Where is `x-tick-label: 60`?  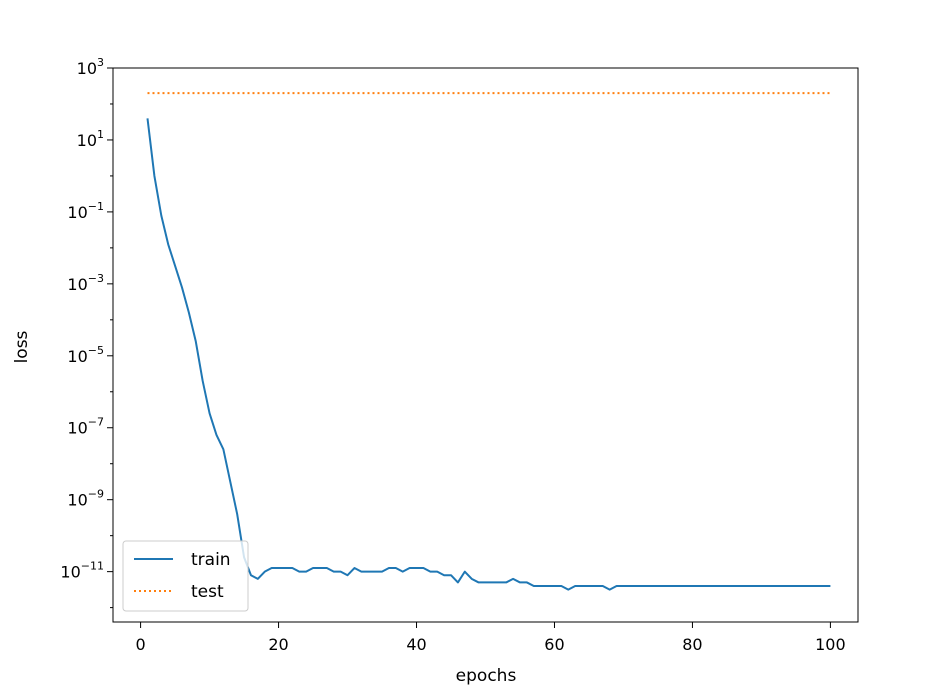
x-tick-label: 60 is located at coordinates (554, 644).